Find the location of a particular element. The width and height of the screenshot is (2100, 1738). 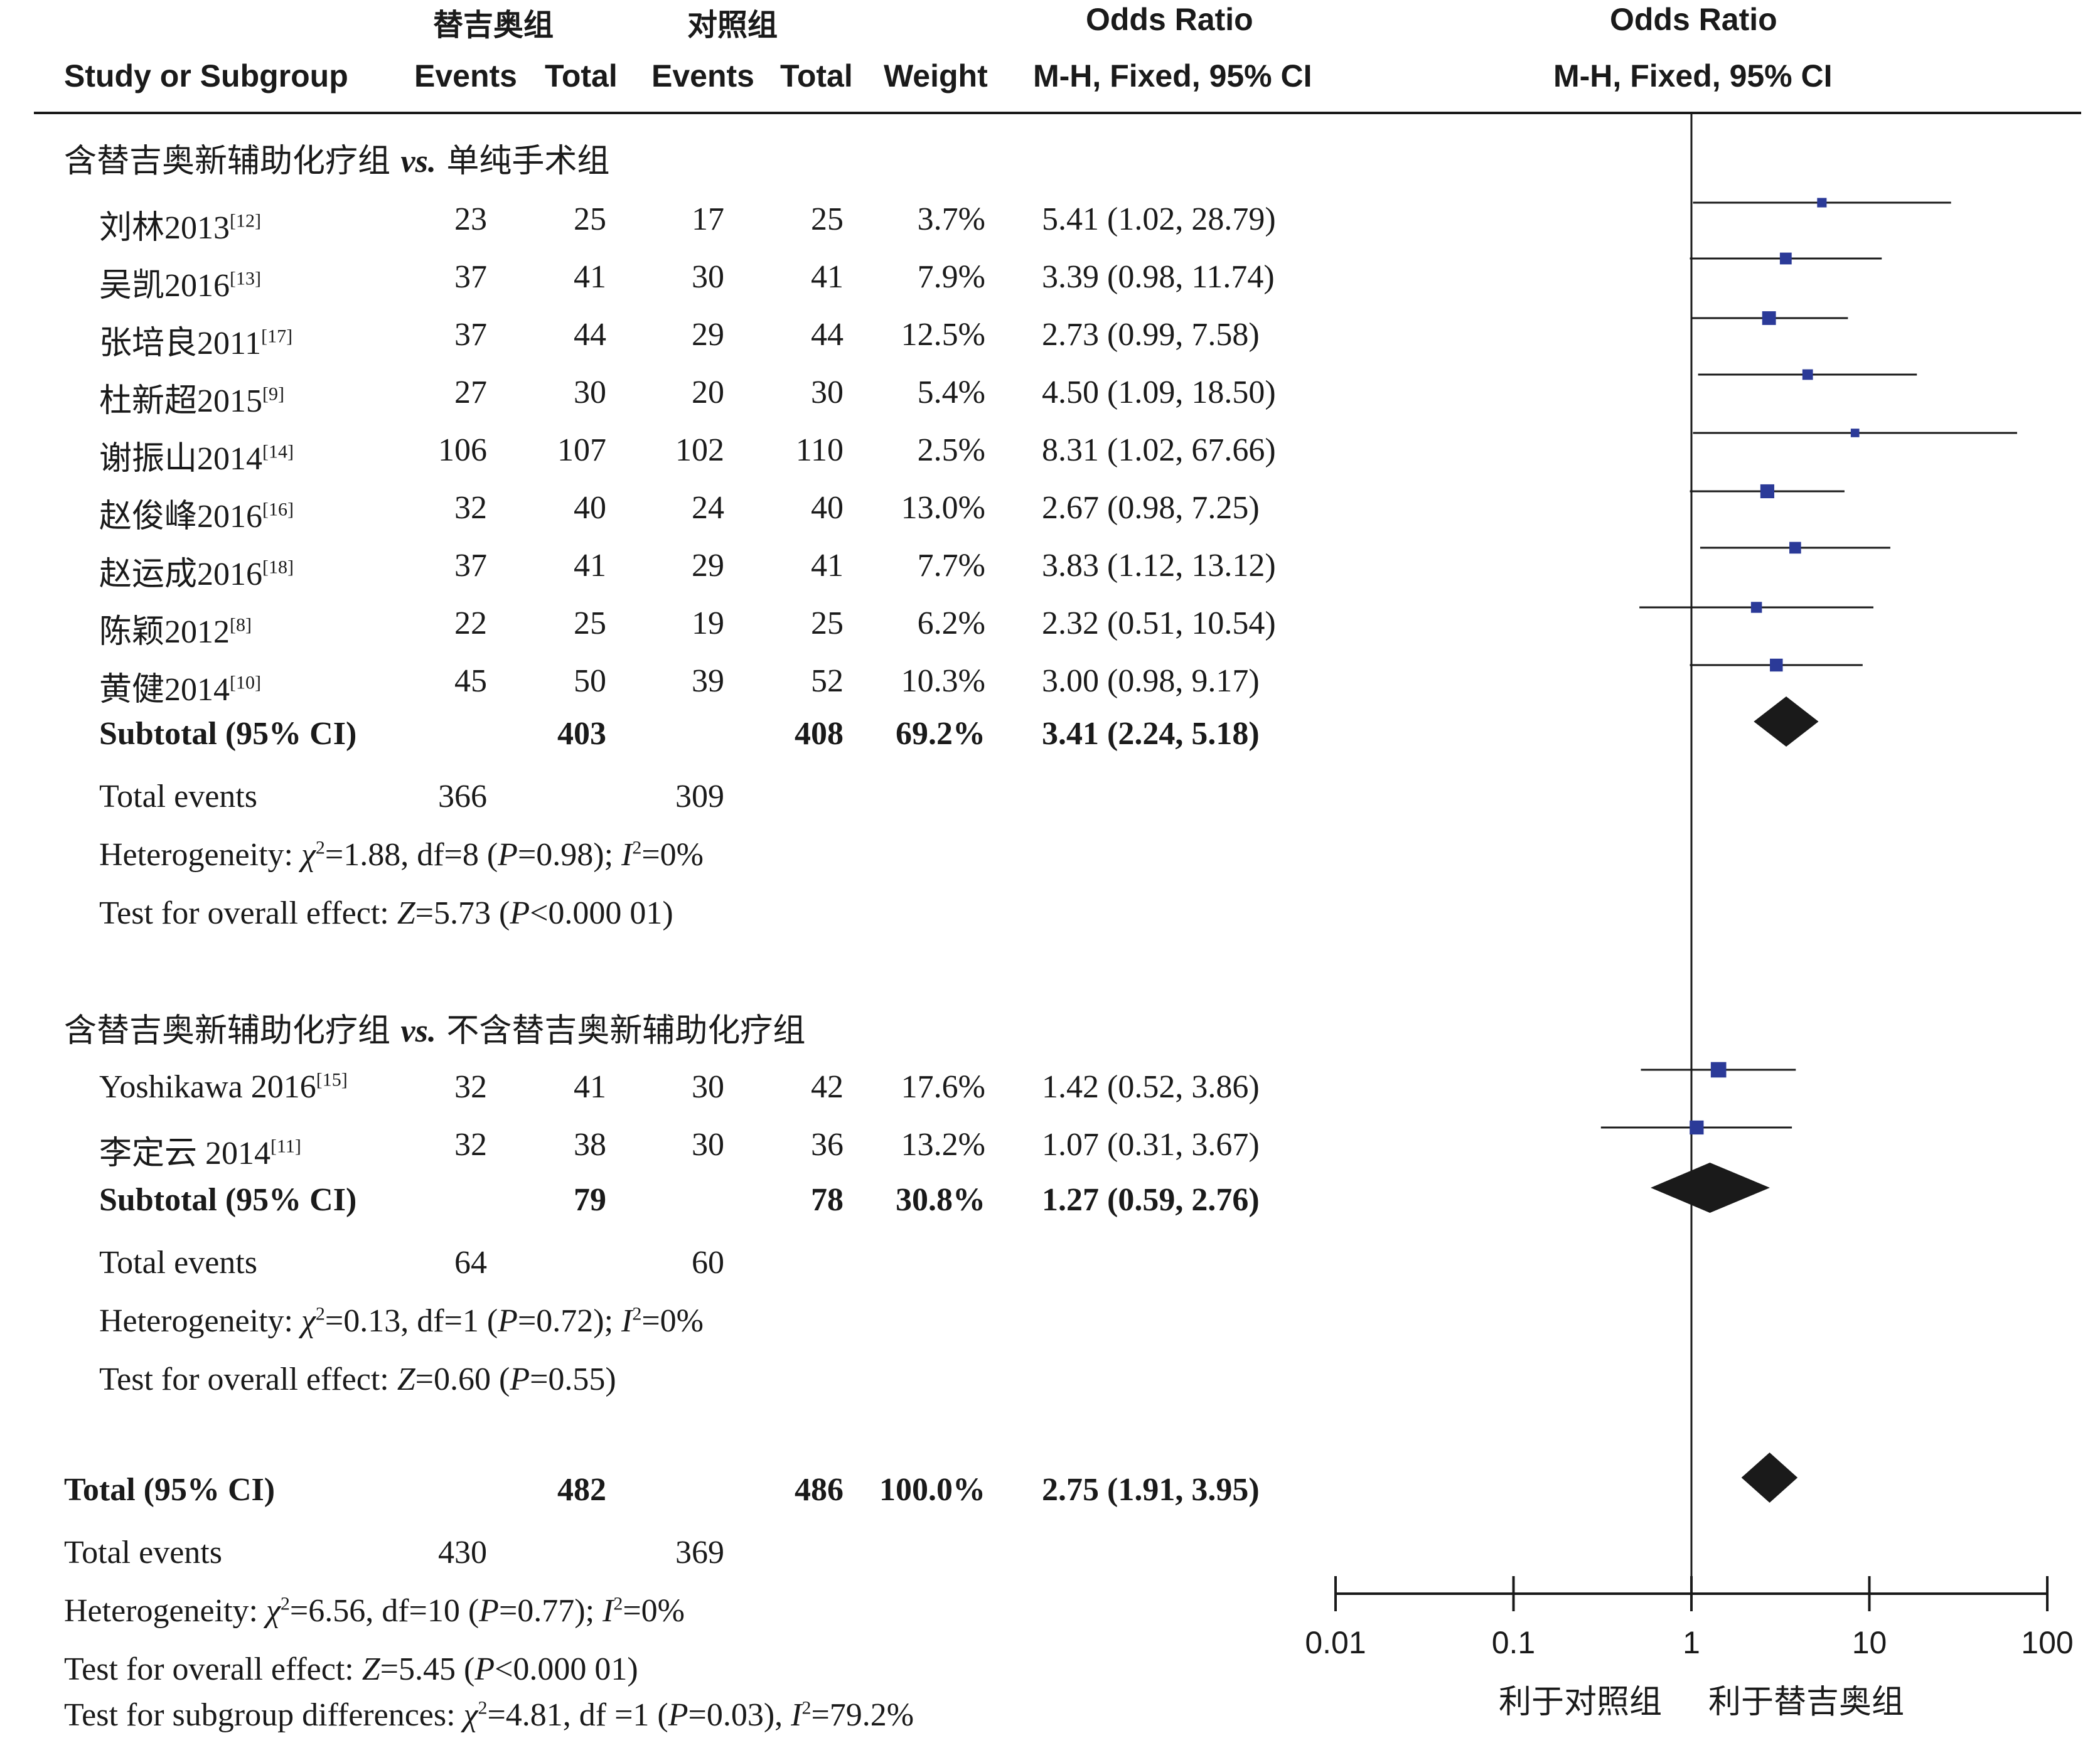

study-name: 黄健2014[10] is located at coordinates (180, 686).